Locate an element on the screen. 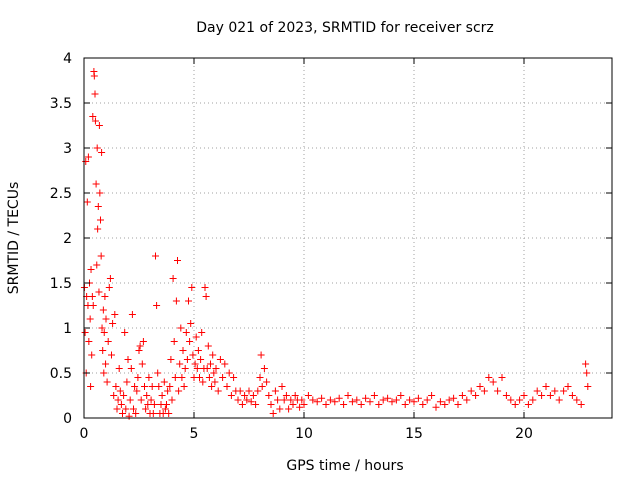 The width and height of the screenshot is (640, 480). x-tick-label: 5 is located at coordinates (194, 434).